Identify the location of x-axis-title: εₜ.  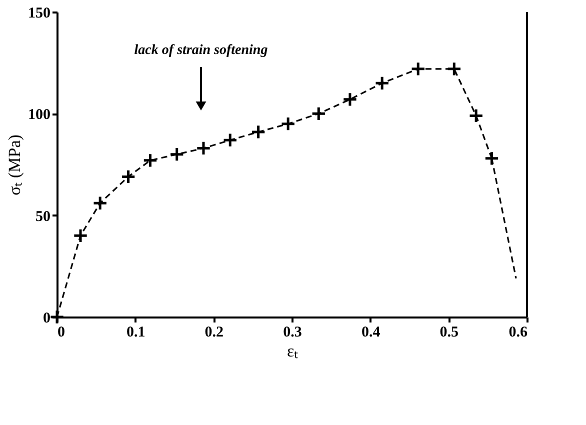
(292, 351).